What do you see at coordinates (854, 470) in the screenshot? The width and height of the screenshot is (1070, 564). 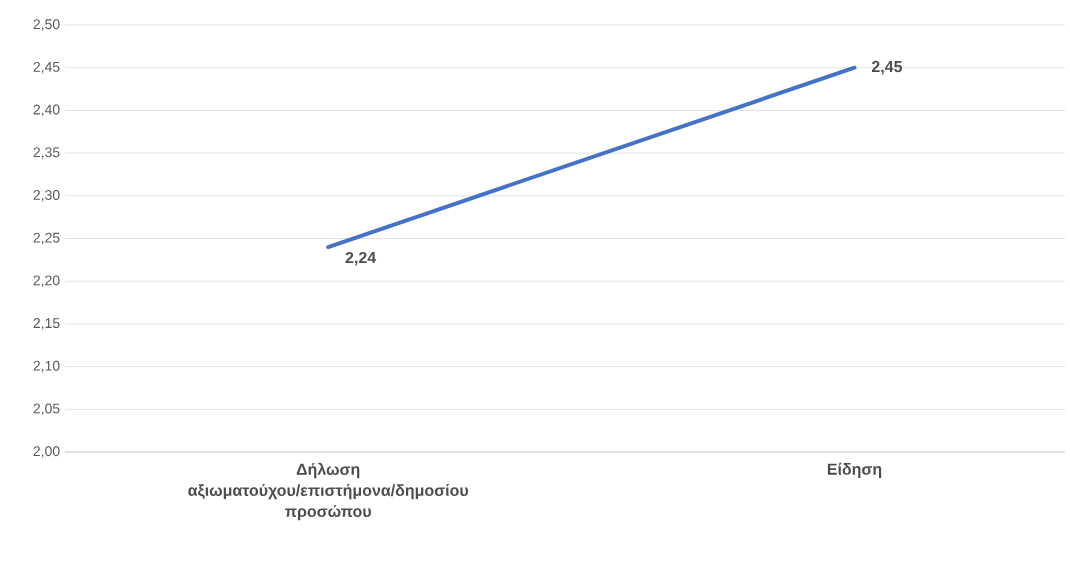 I see `x-tick-label: Είδηση` at bounding box center [854, 470].